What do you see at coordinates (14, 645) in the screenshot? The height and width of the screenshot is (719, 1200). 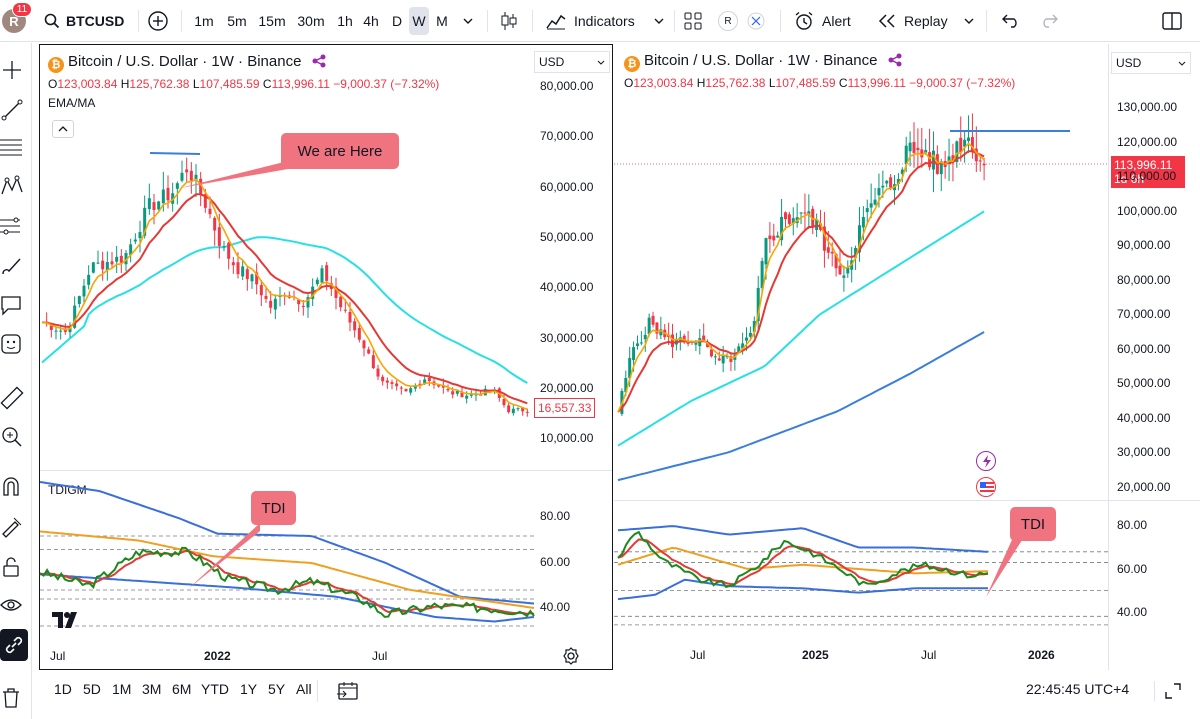 I see `sync-drawings-button` at bounding box center [14, 645].